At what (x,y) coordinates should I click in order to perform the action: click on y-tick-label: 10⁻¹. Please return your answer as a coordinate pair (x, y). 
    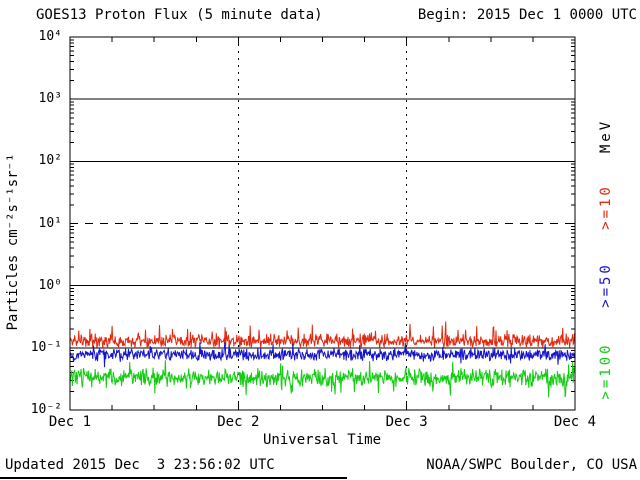
    Looking at the image, I should click on (46, 347).